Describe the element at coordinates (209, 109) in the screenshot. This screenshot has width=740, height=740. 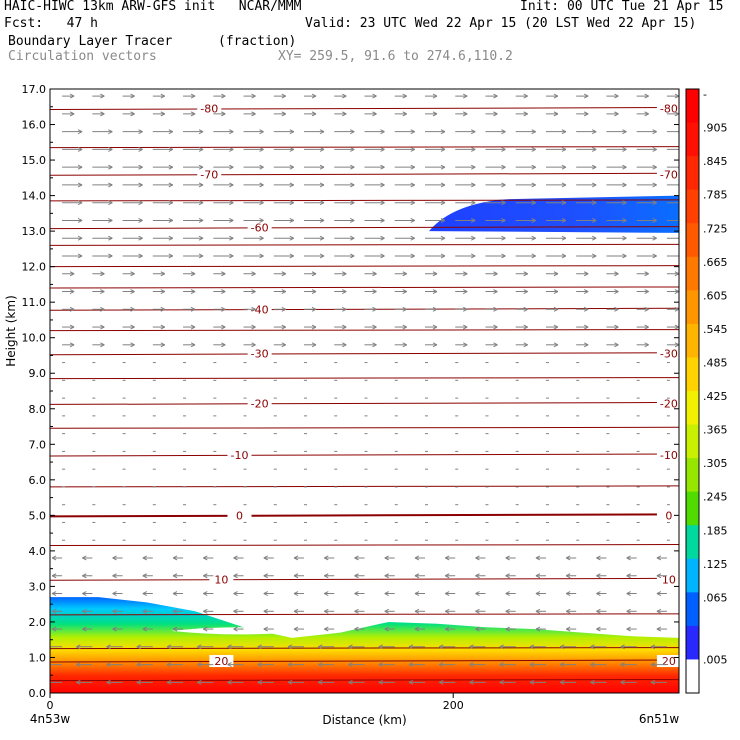
I see `contour-label: -80` at that location.